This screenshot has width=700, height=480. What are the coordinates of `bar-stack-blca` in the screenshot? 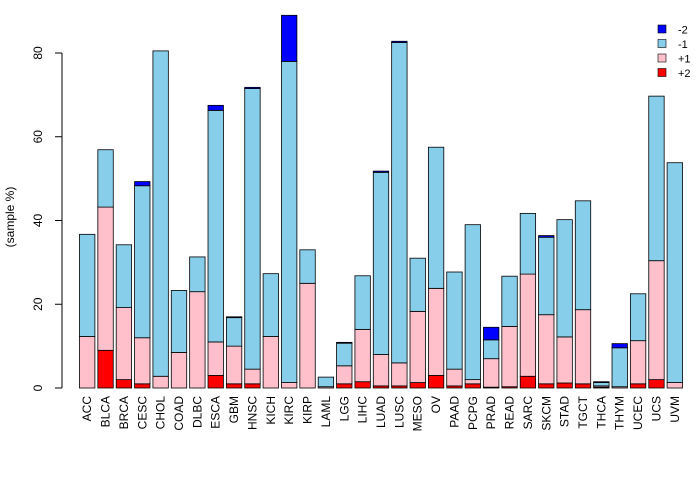 It's located at (105, 269).